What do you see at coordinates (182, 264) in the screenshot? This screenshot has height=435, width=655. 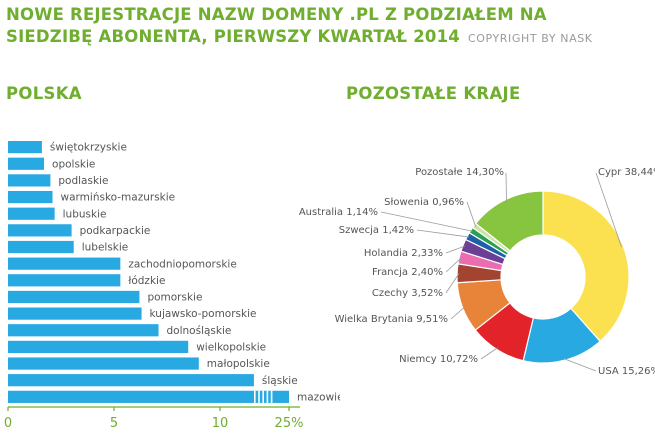 I see `bar-label-8: zachodniopomorskie` at bounding box center [182, 264].